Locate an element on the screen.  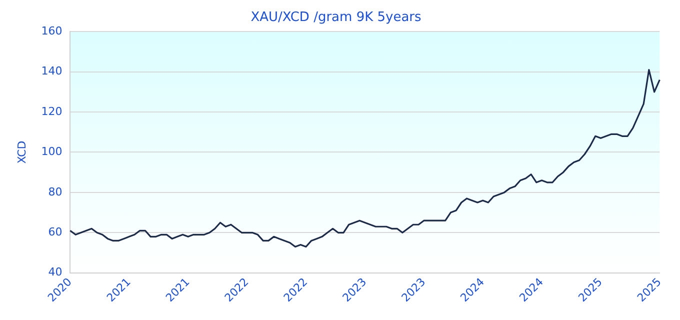
y-tick-label: 60 is located at coordinates (55, 232).